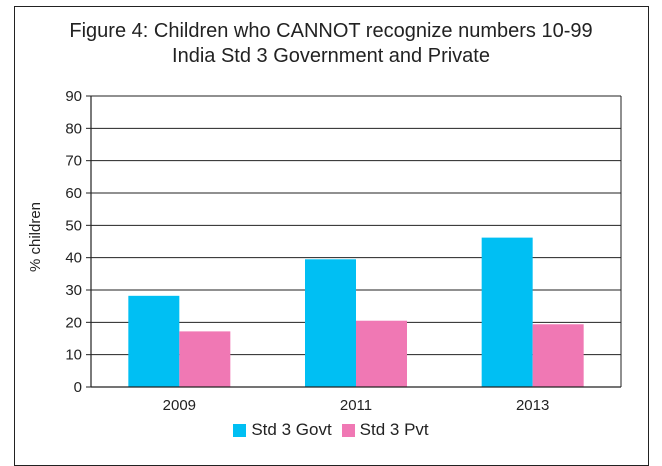  What do you see at coordinates (205, 359) in the screenshot?
I see `bar-std-3-pvt-2009` at bounding box center [205, 359].